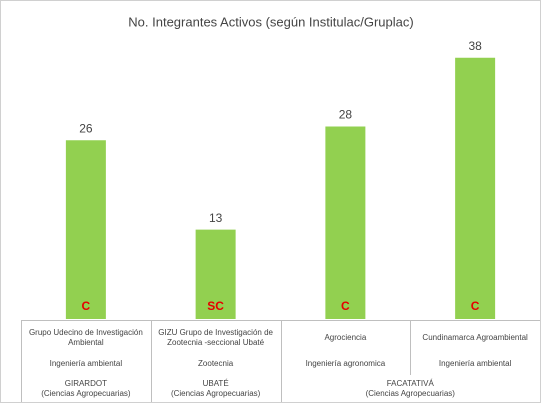 The height and width of the screenshot is (403, 541). I want to click on location-label: UBATÉ (Ciencias Agropecuarias), so click(216, 388).